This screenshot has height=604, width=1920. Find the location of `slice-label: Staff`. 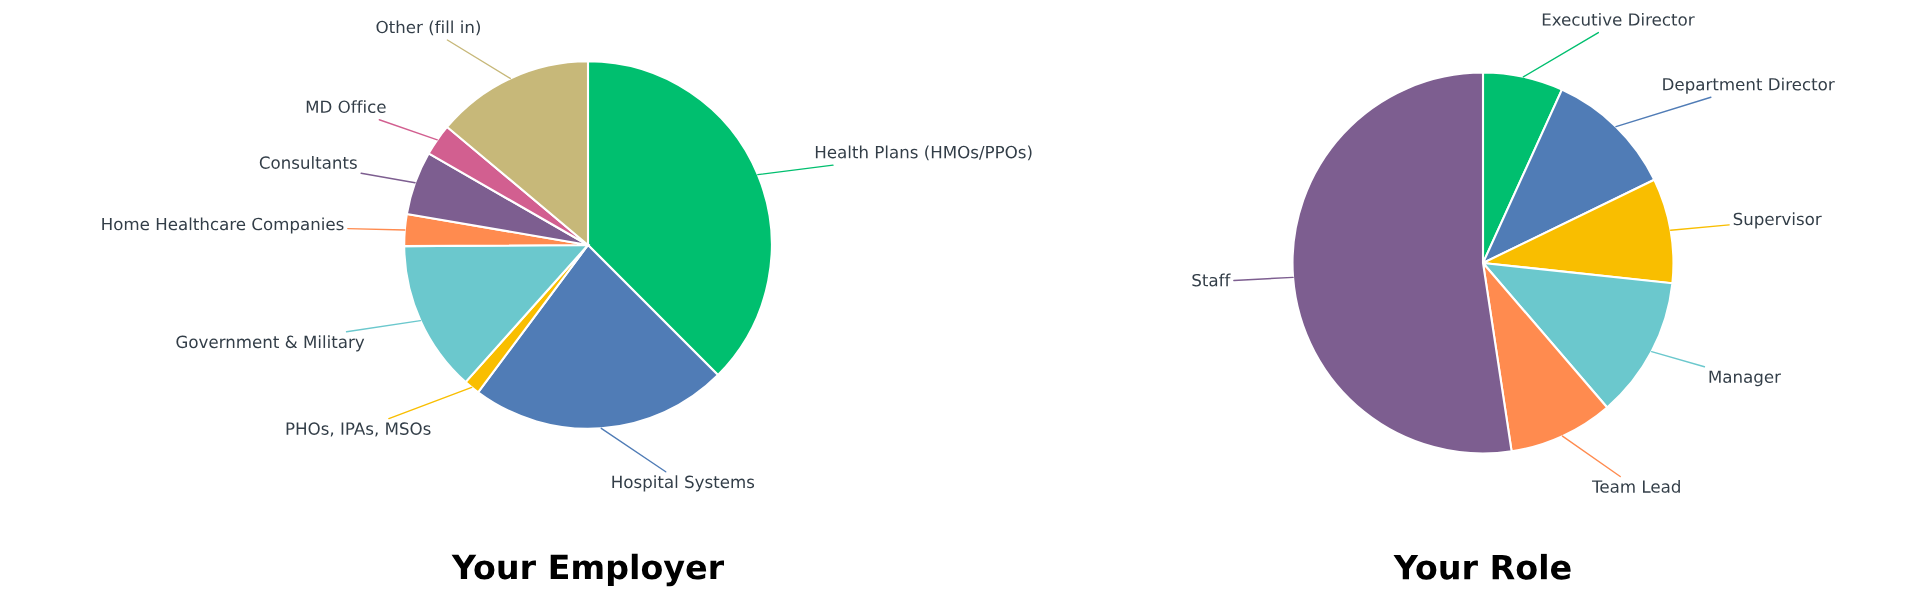

slice-label: Staff is located at coordinates (1211, 280).